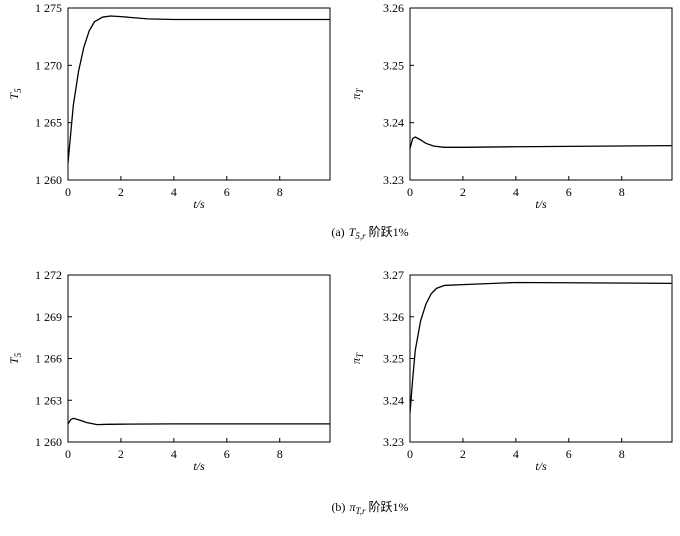  I want to click on y-tick-label: 1 270, so click(48, 65).